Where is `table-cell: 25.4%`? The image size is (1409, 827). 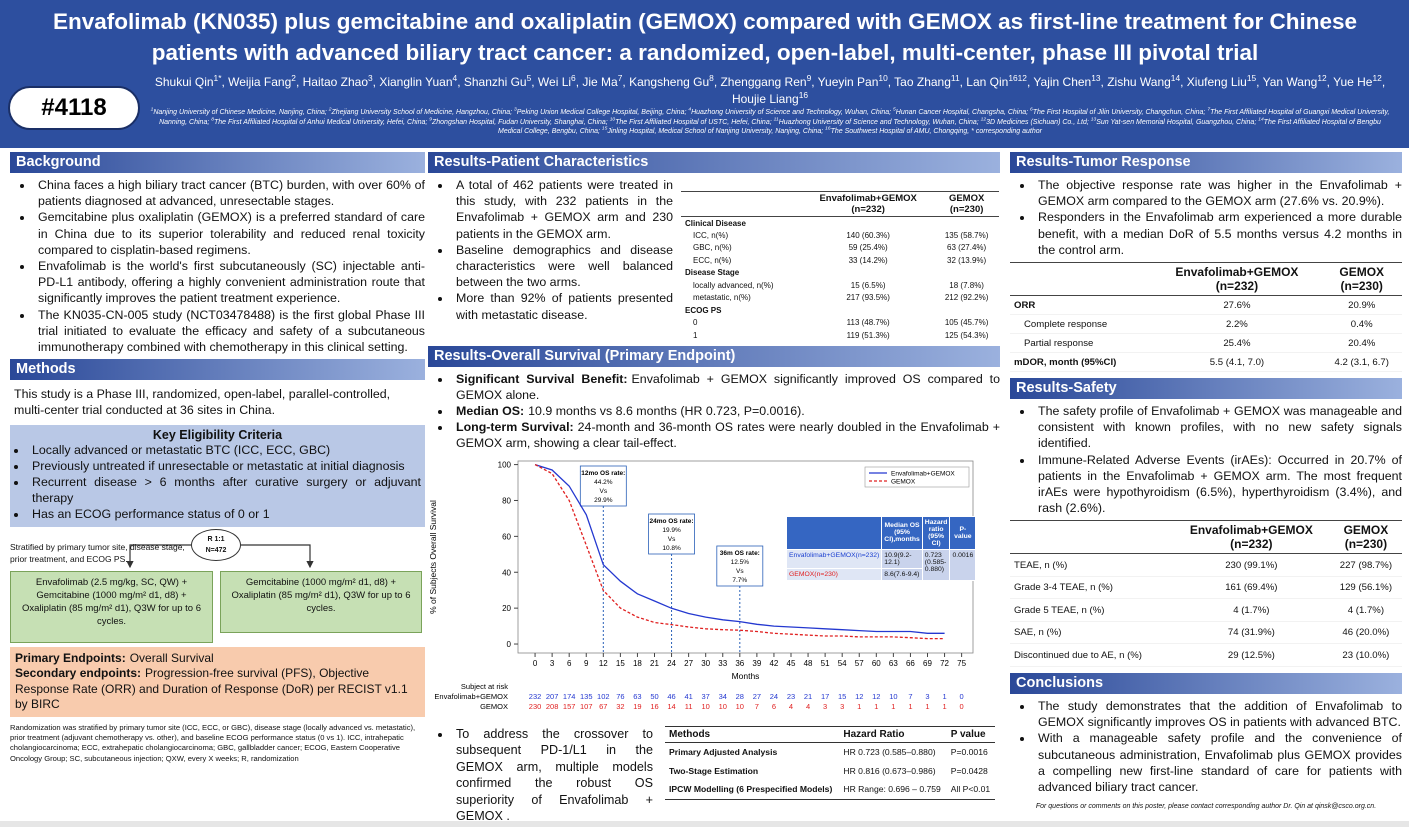
table-cell: 25.4% is located at coordinates (1237, 343).